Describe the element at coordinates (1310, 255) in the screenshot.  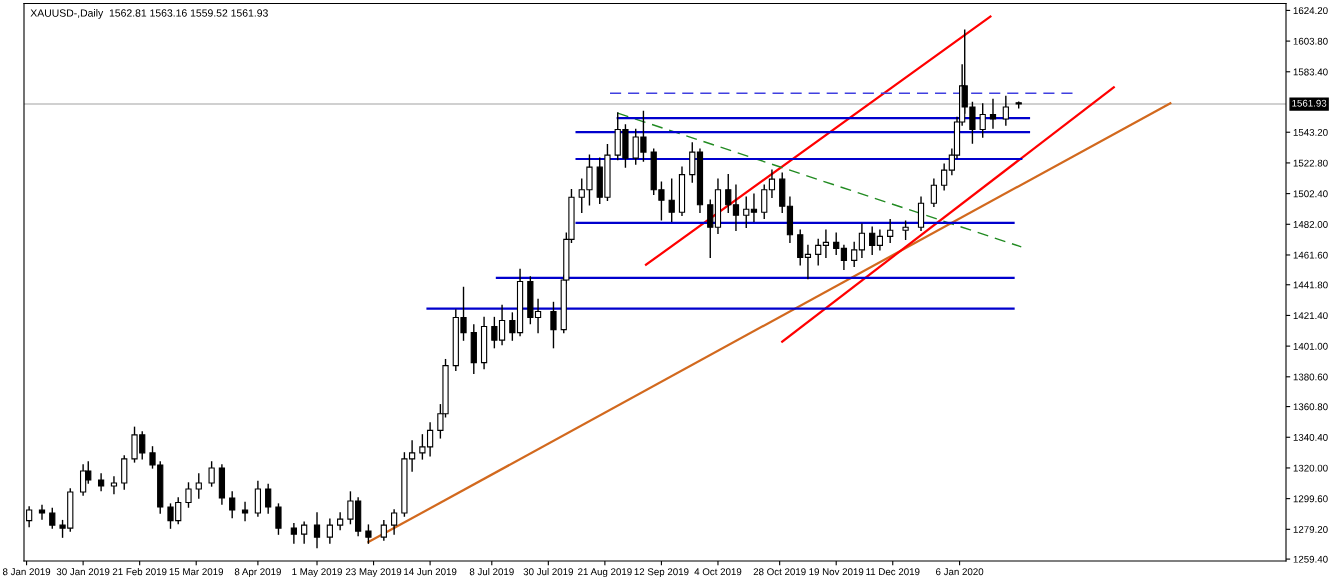
I see `y-tick-label: 1461.60` at that location.